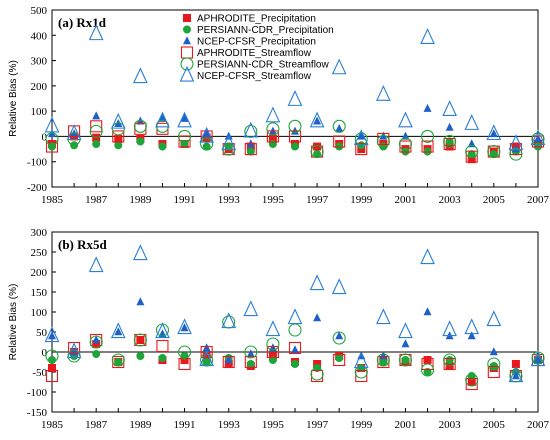 The width and height of the screenshot is (550, 440). Describe the element at coordinates (37, 413) in the screenshot. I see `y-tick-label: -150` at that location.